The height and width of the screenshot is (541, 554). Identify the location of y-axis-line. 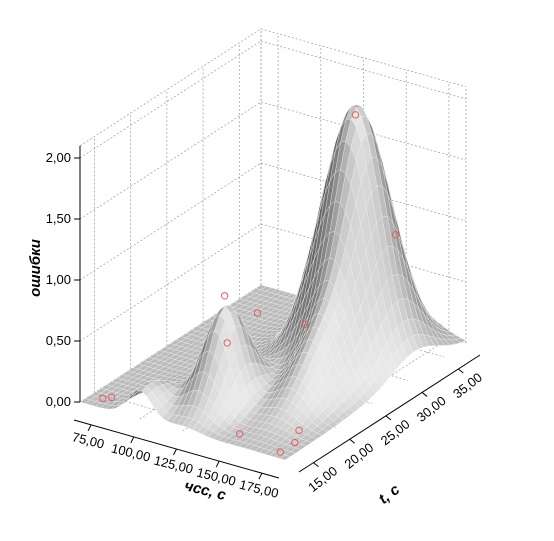
(389, 413).